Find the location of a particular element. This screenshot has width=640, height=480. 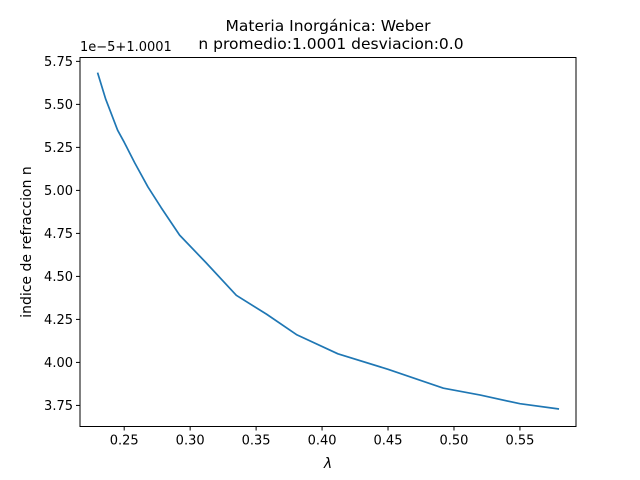

y-tick-label: 4.75 is located at coordinates (58, 234).